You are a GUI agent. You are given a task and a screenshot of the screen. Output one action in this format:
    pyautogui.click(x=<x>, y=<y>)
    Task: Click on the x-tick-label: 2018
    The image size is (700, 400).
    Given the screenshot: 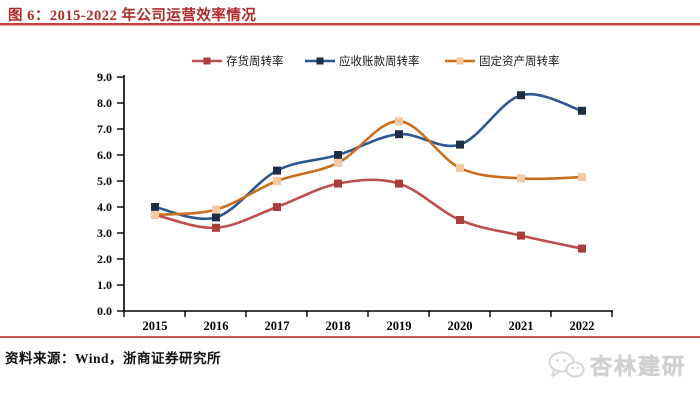 What is the action you would take?
    pyautogui.click(x=338, y=326)
    